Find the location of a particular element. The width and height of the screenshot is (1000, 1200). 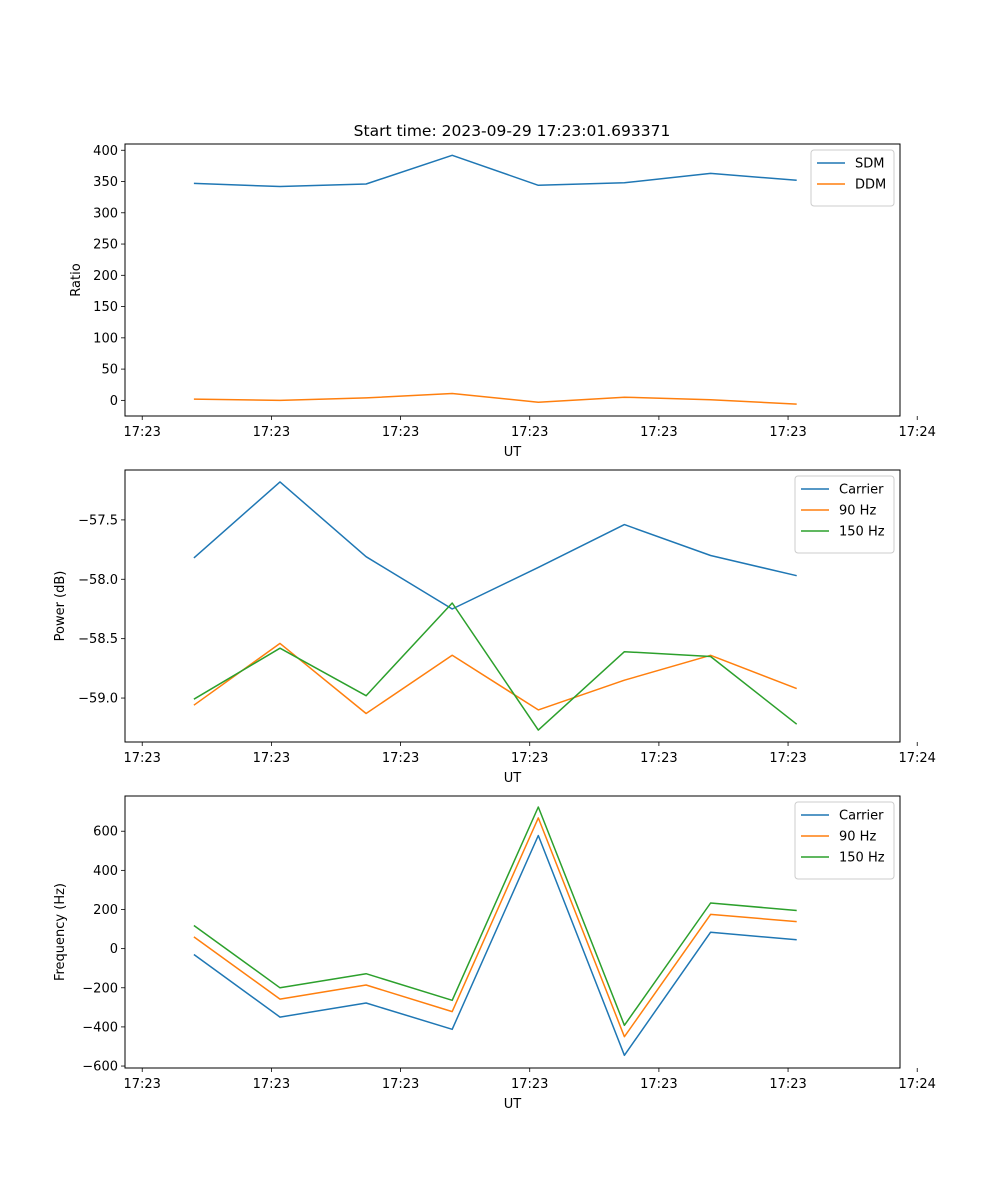

y-tick-label: −600 is located at coordinates (100, 1067).